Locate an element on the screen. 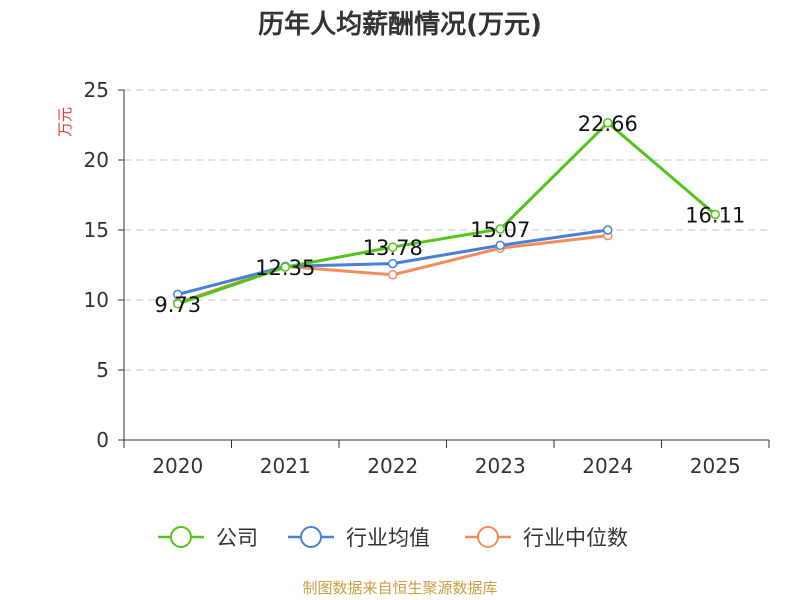 This screenshot has height=600, width=800. legend-label: 行业中位数 is located at coordinates (575, 538).